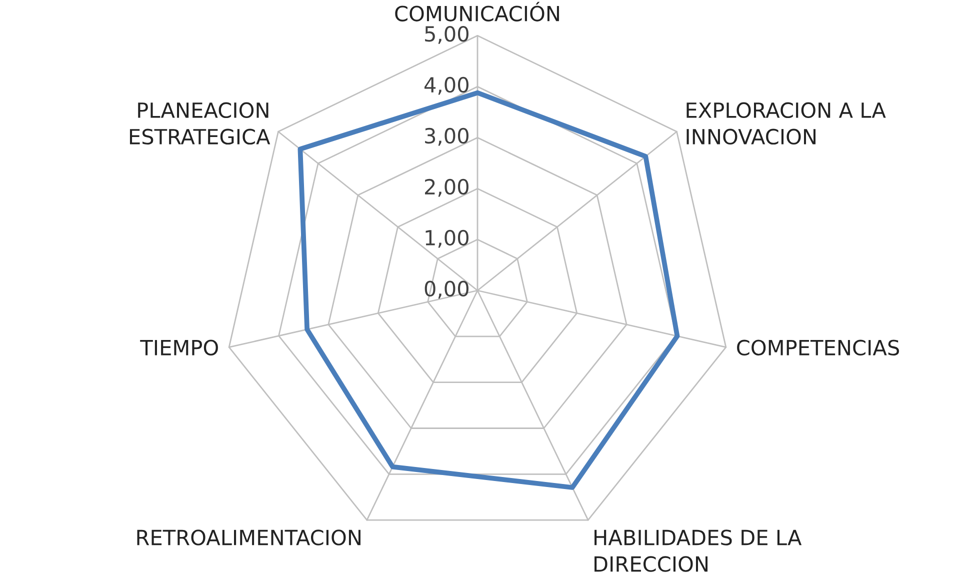 Image resolution: width=955 pixels, height=581 pixels. Describe the element at coordinates (248, 538) in the screenshot. I see `spoke-label: RETROALIMENTACION` at that location.